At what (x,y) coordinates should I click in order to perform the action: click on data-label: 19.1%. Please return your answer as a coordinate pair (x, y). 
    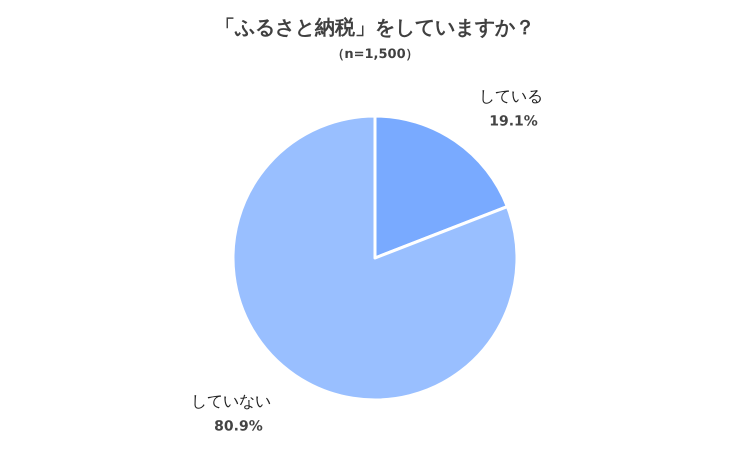
    Looking at the image, I should click on (513, 122).